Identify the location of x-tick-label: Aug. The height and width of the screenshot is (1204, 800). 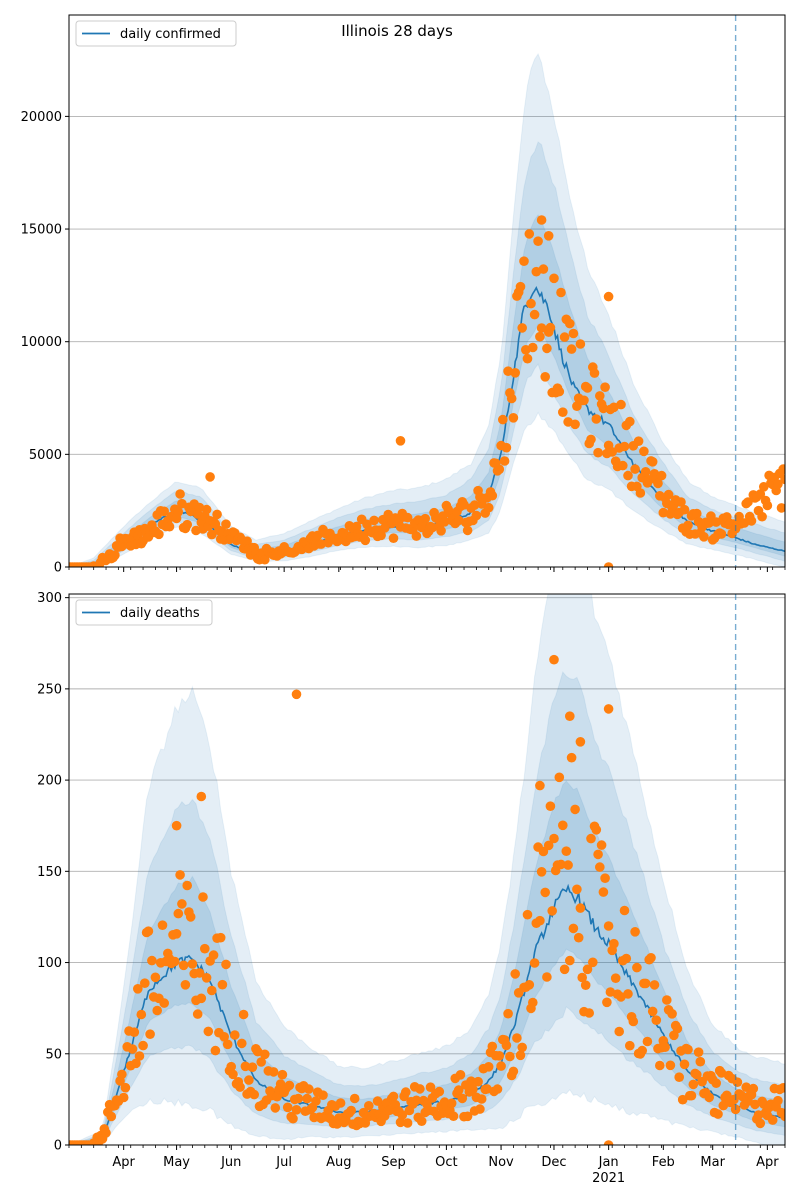
(338, 1162).